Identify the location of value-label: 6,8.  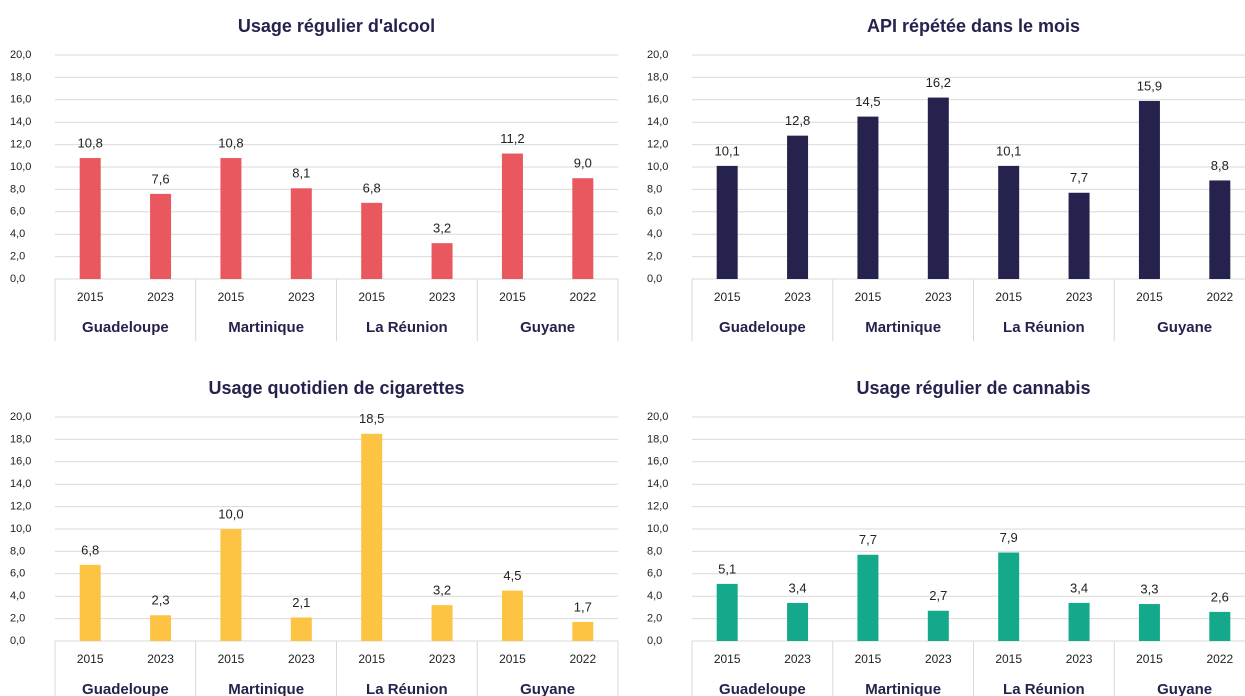
(372, 187).